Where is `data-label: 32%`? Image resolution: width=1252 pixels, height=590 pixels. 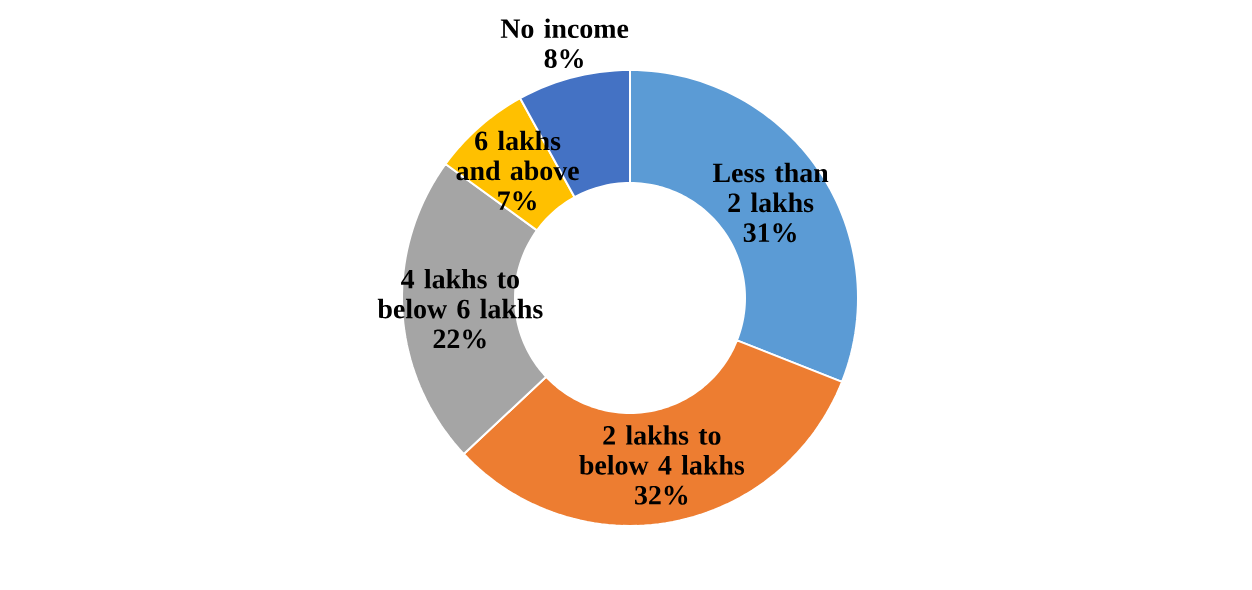 data-label: 32% is located at coordinates (661, 495).